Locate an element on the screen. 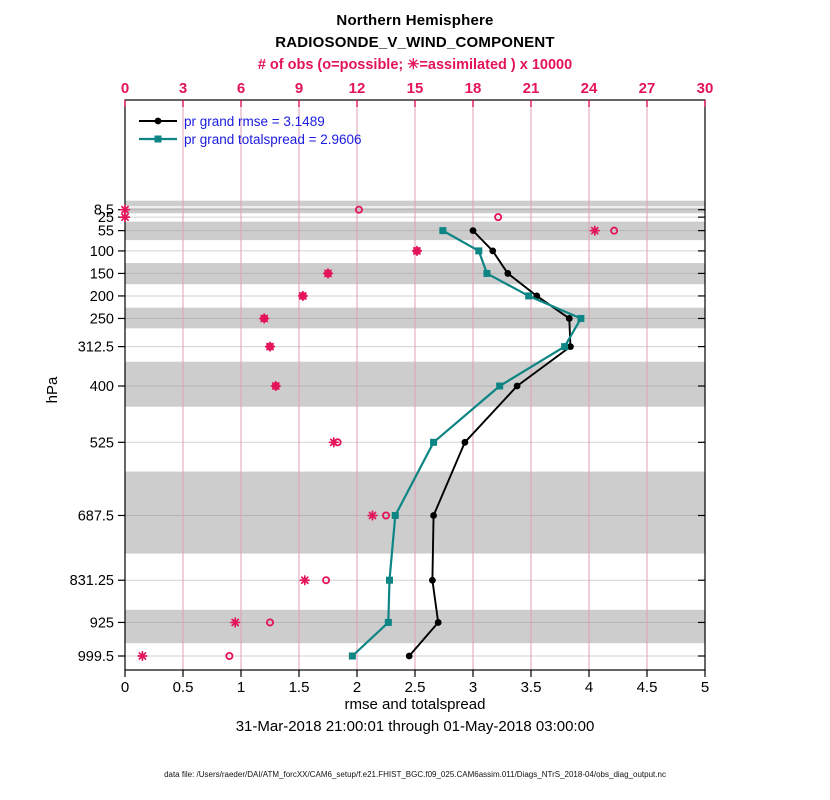 The height and width of the screenshot is (800, 830). left-tick-label: 687.5 is located at coordinates (96, 516).